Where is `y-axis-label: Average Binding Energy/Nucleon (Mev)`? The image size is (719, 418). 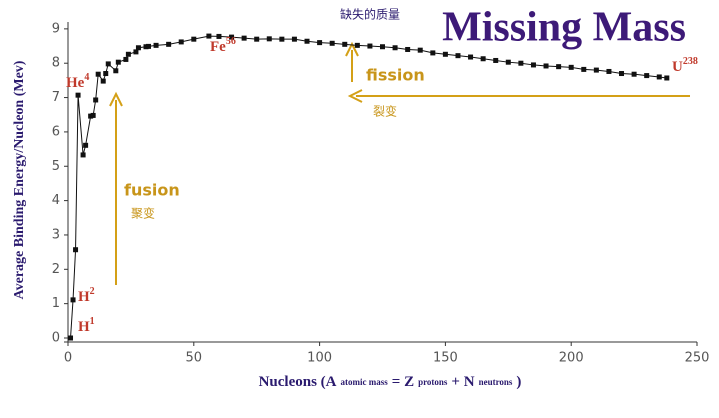
y-axis-label: Average Binding Energy/Nucleon (Mev) is located at coordinates (19, 179).